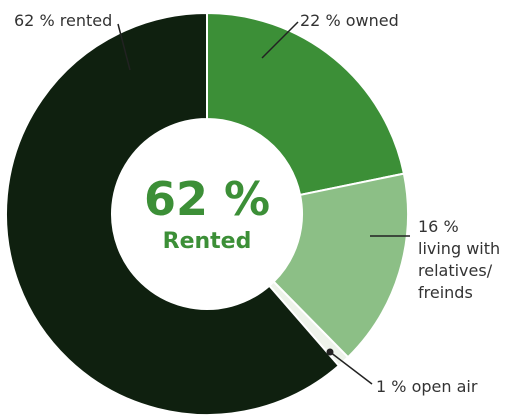 This screenshot has height=420, width=520. I want to click on slice-label: 62 % rented, so click(63, 21).